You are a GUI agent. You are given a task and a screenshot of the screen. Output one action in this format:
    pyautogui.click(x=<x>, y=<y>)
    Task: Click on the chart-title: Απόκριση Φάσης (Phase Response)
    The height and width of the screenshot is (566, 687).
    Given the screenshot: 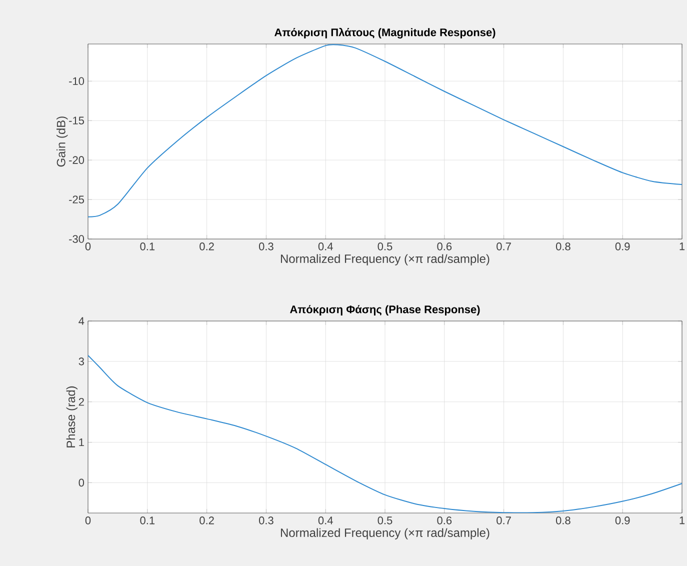 What is the action you would take?
    pyautogui.click(x=385, y=310)
    